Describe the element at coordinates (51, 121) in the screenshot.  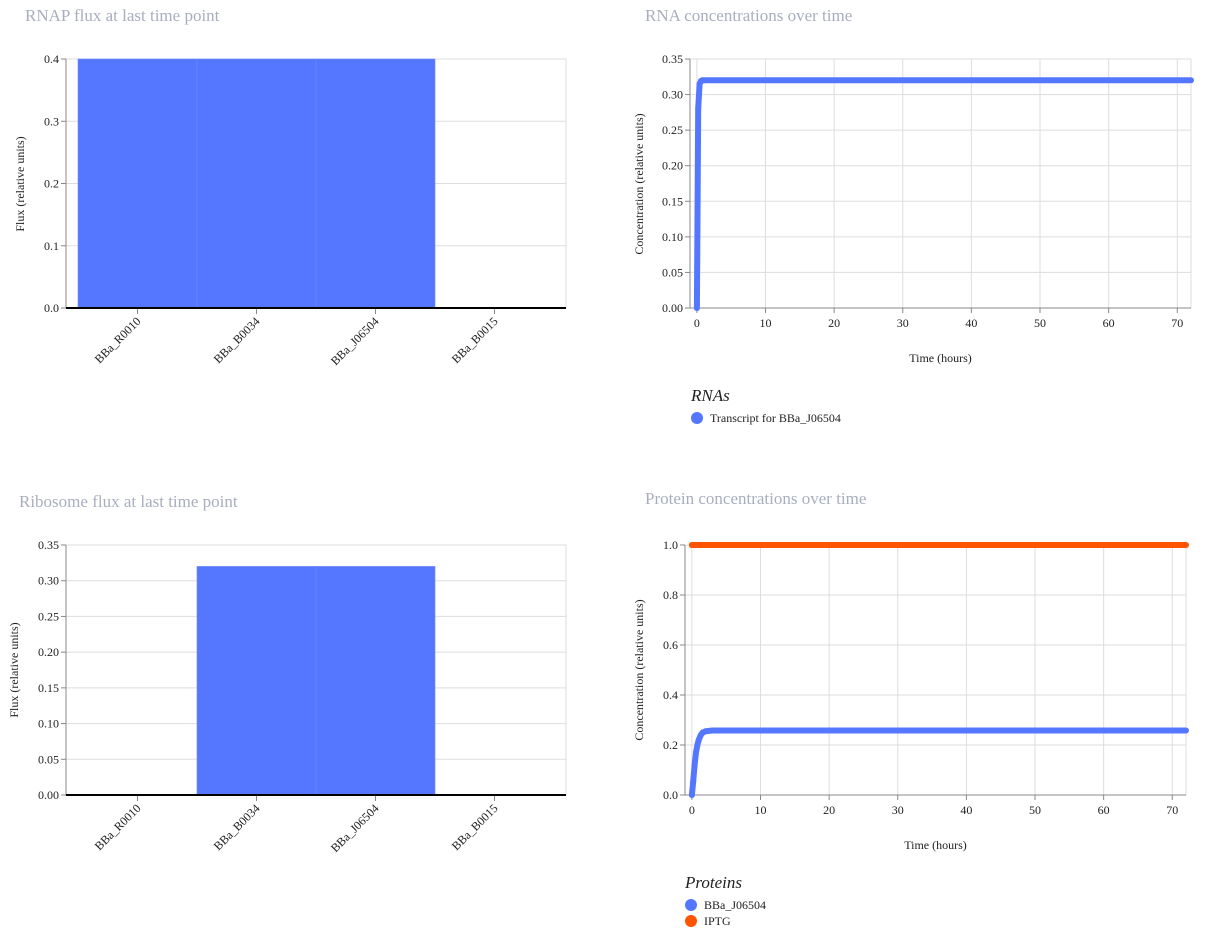
I see `y-tick-label: 0.3` at that location.